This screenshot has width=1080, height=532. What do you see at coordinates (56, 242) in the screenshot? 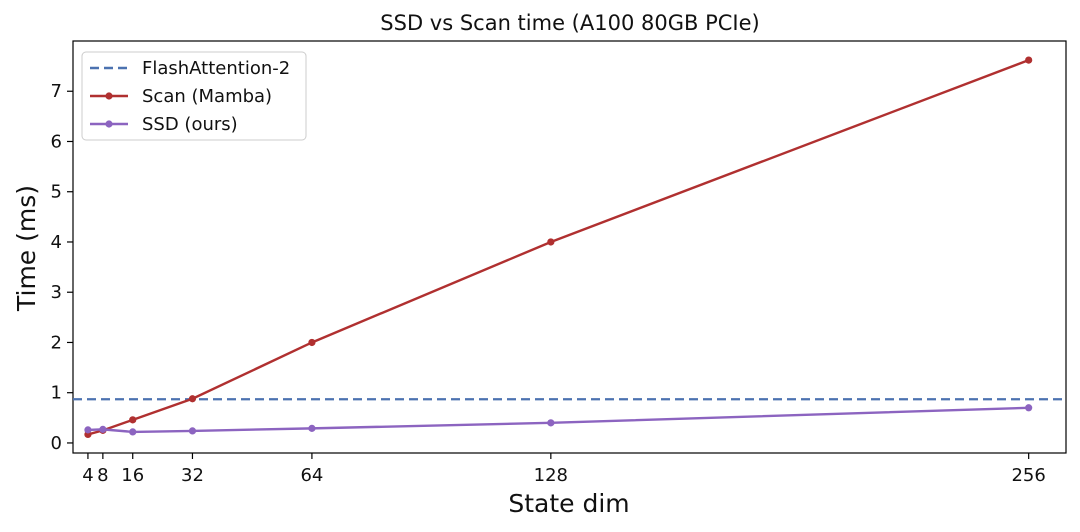
I see `y-tick-label: 4` at bounding box center [56, 242].